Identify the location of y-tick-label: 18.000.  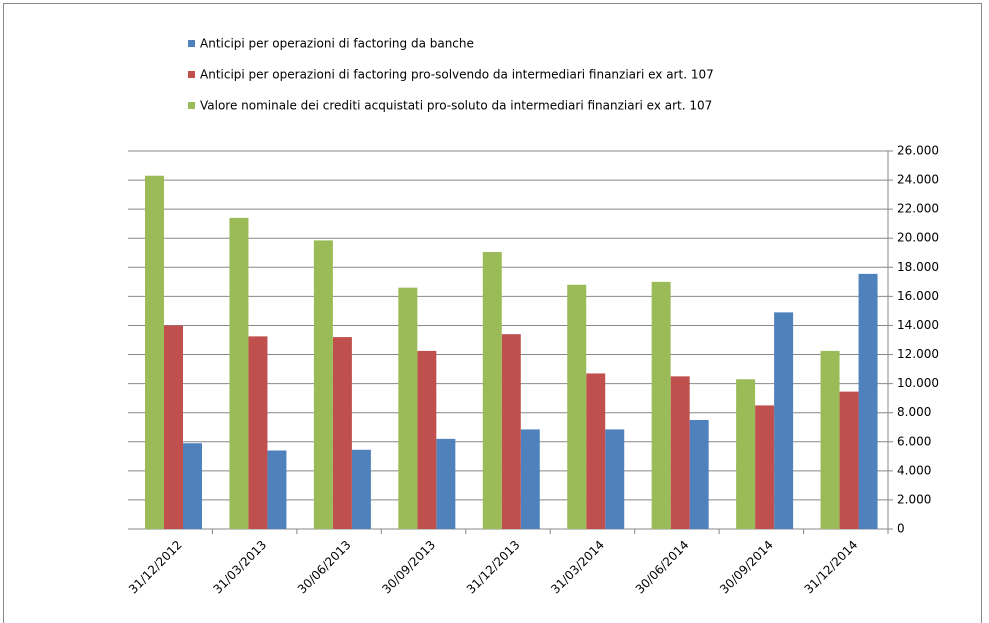
(918, 267).